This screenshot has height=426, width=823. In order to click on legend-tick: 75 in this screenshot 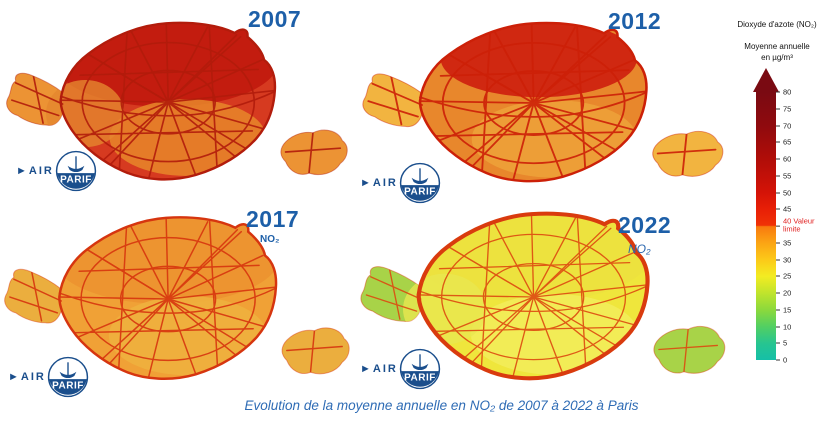, I will do `click(783, 108)`.